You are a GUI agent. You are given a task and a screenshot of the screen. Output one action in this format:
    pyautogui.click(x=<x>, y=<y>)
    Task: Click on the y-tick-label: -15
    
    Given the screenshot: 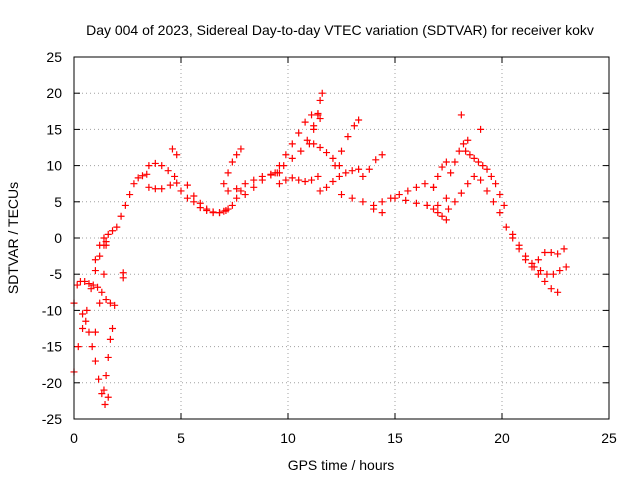 What is the action you would take?
    pyautogui.click(x=52, y=347)
    